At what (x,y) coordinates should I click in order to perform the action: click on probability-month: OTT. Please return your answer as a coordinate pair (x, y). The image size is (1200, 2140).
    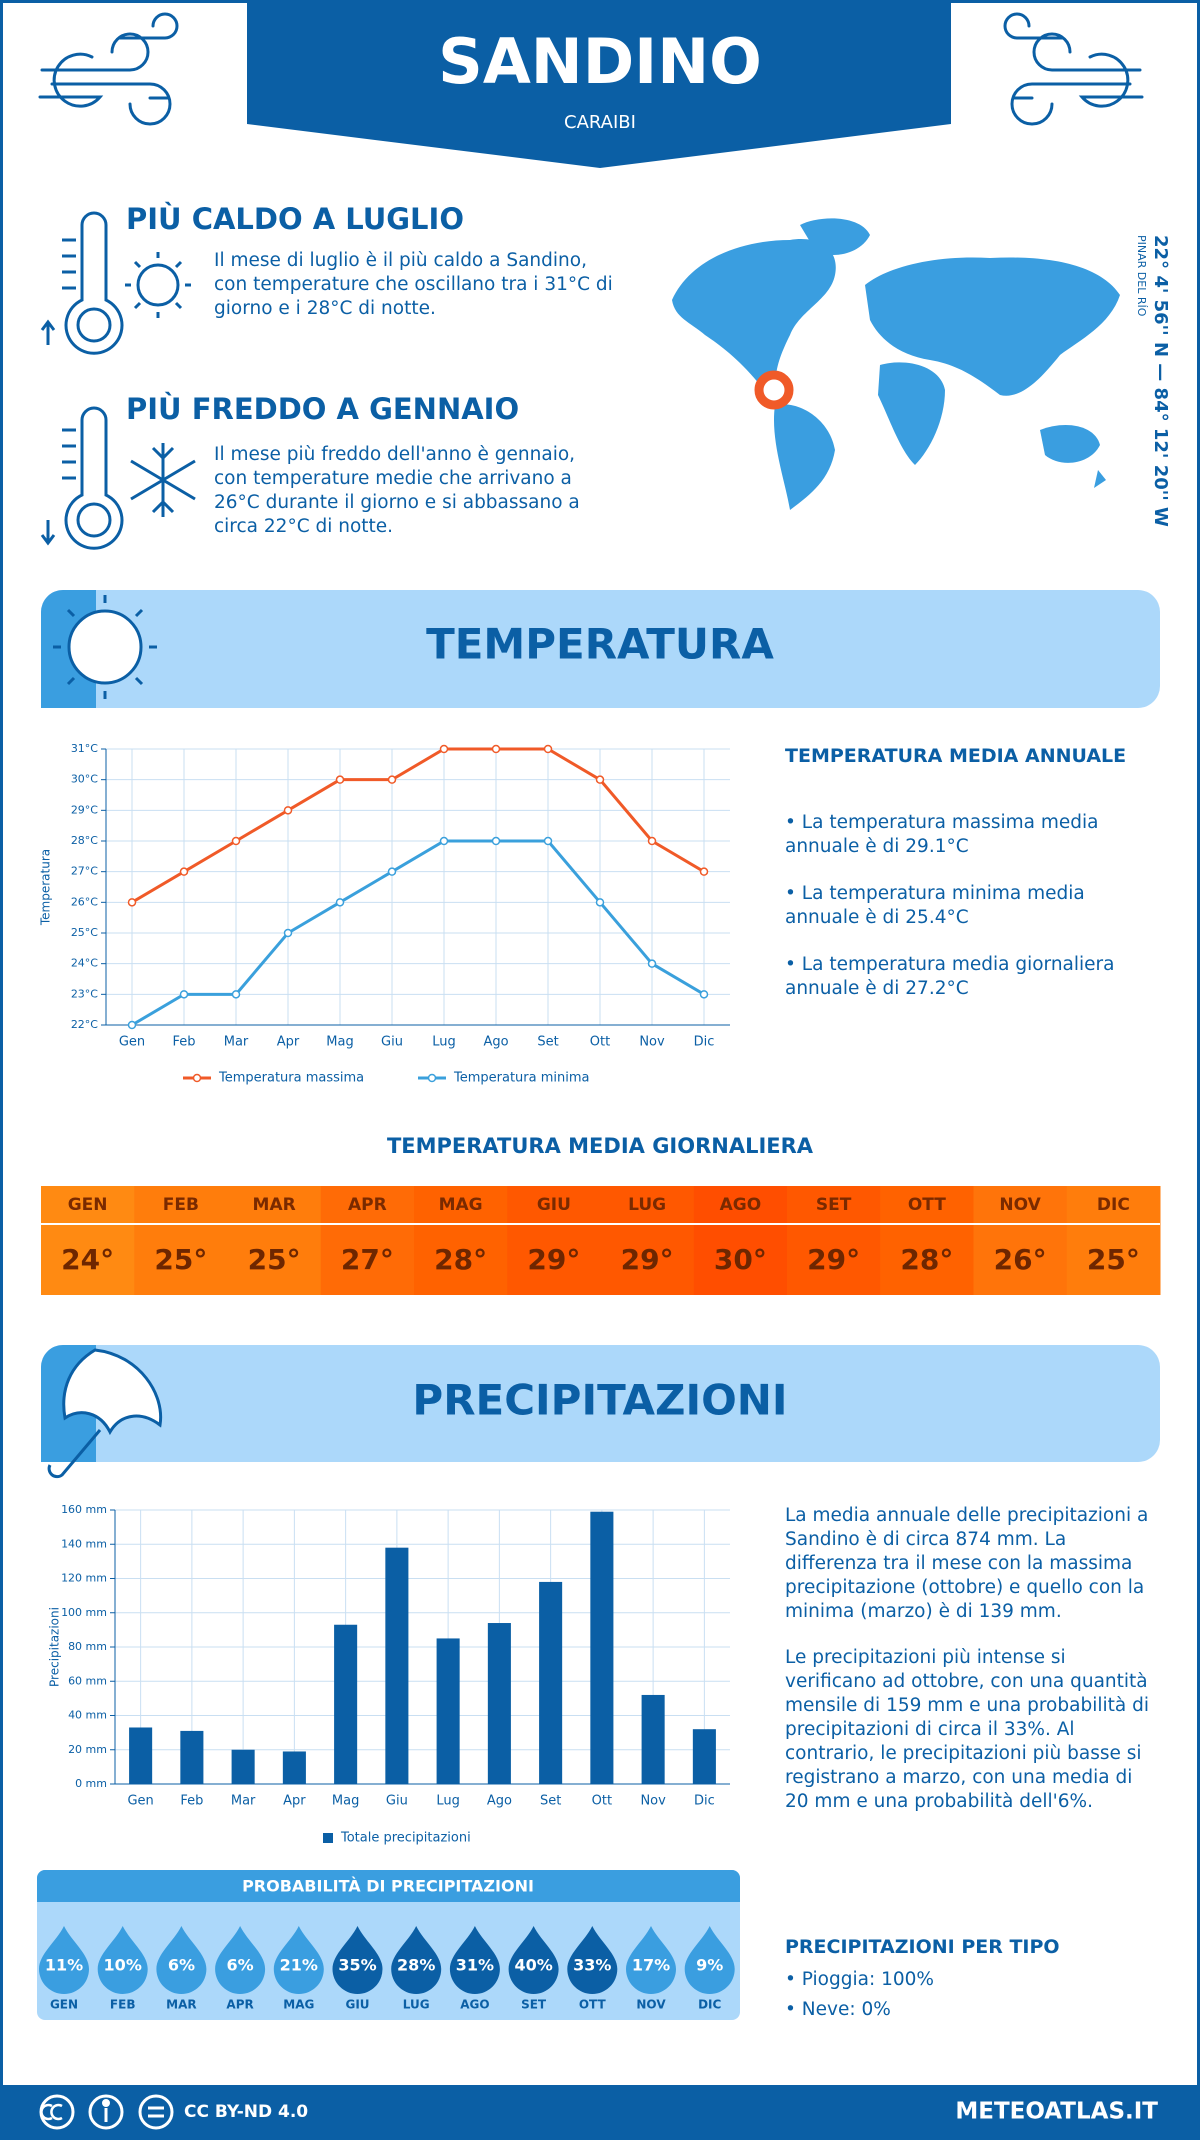
    Looking at the image, I should click on (593, 2005).